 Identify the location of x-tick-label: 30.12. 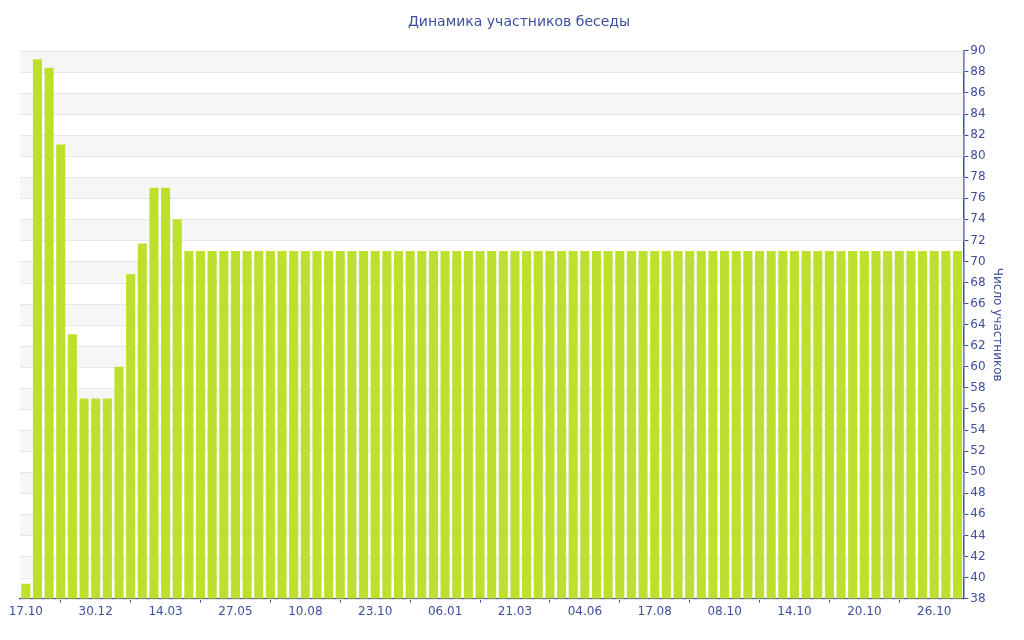
(95, 610).